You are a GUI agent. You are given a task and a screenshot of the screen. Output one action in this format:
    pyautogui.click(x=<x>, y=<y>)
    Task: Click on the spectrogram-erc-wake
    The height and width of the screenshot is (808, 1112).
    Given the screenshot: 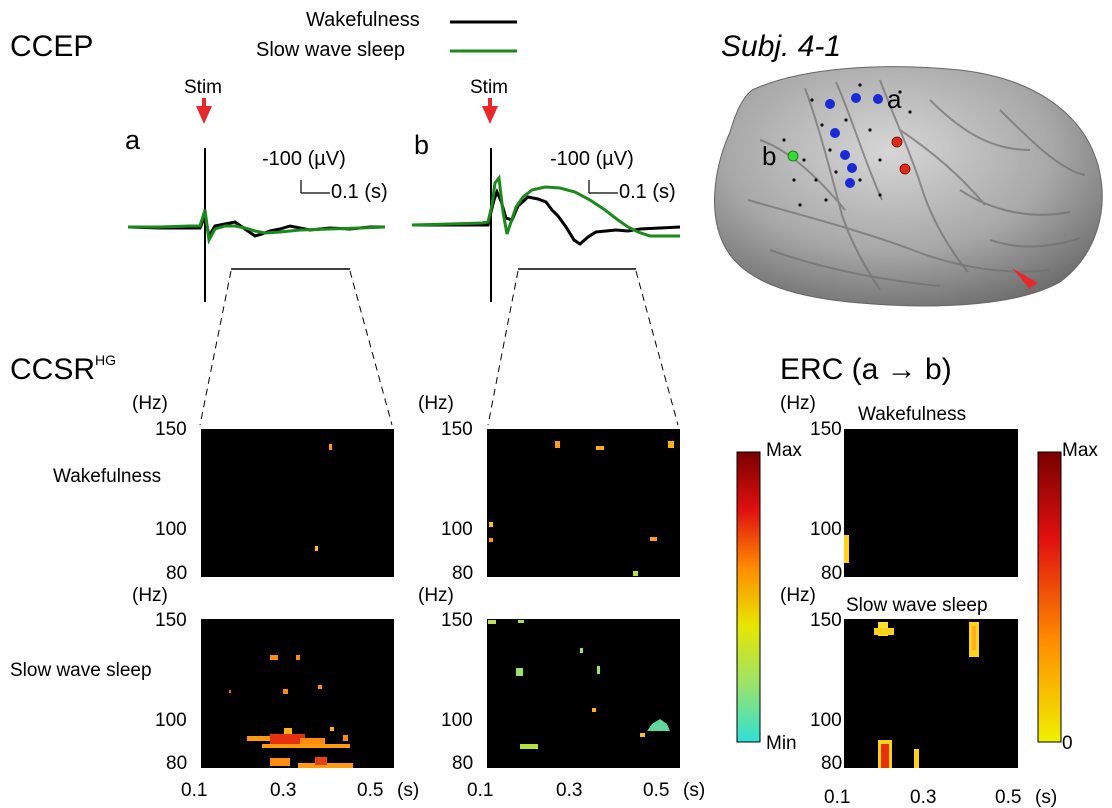 What is the action you would take?
    pyautogui.click(x=931, y=503)
    